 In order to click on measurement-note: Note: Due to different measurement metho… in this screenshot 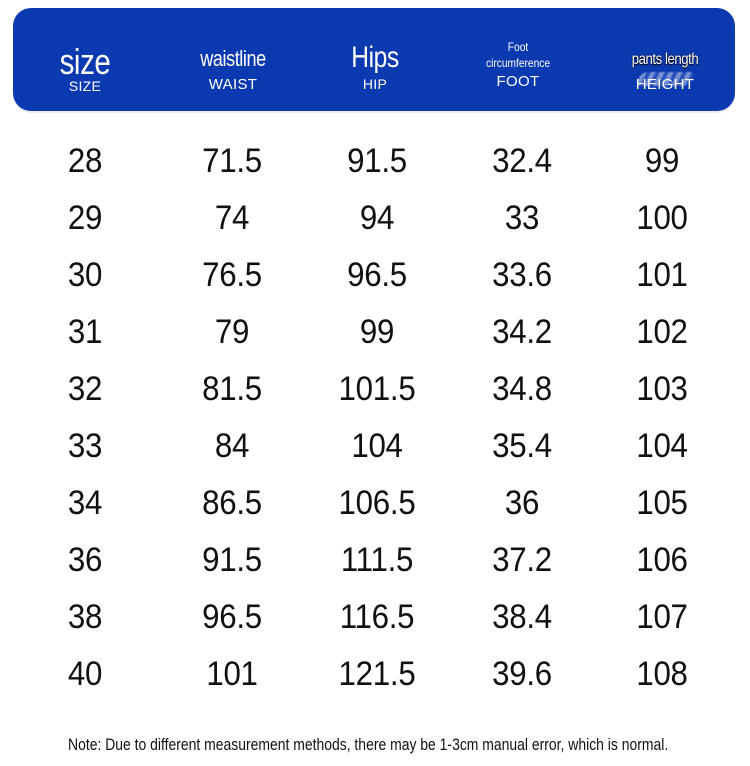, I will do `click(368, 744)`.